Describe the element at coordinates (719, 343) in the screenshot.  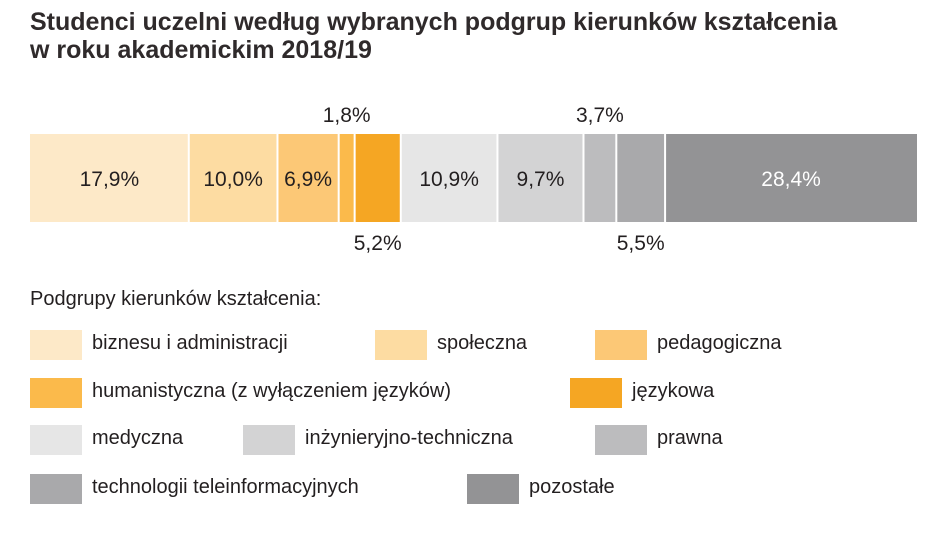
I see `legend-label: pedagogiczna` at that location.